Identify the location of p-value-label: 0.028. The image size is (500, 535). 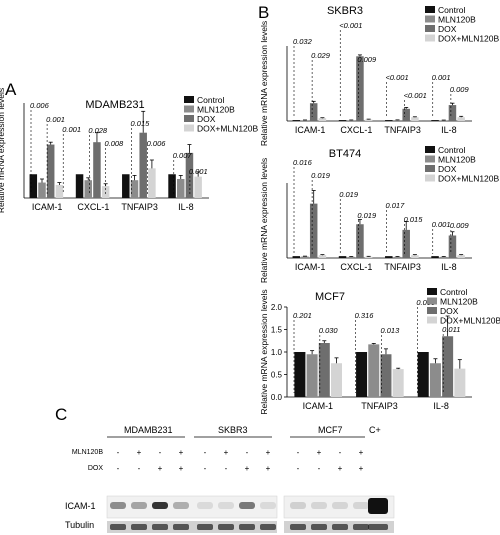
(98, 130).